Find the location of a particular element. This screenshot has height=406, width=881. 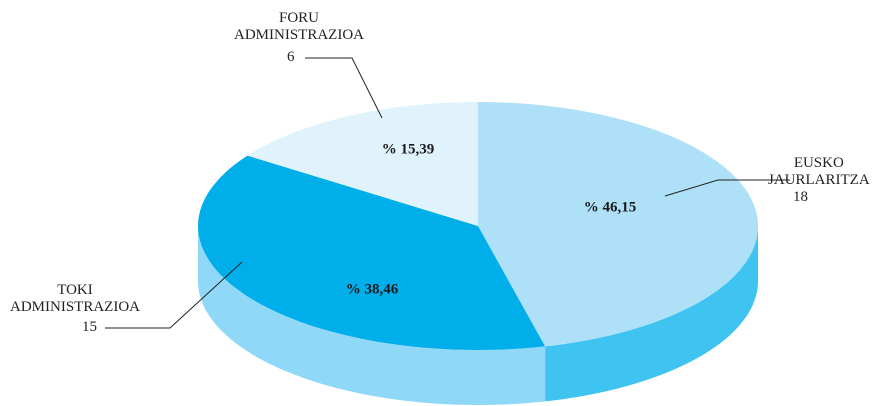

count-label: 15 is located at coordinates (89, 327).